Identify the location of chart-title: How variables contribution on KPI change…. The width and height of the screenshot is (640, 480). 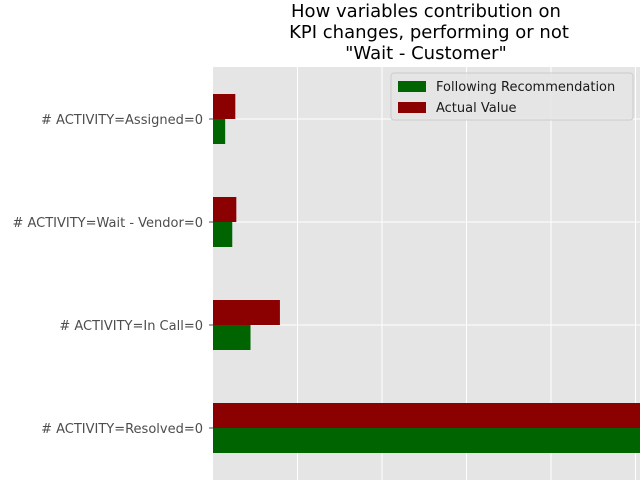
(429, 32).